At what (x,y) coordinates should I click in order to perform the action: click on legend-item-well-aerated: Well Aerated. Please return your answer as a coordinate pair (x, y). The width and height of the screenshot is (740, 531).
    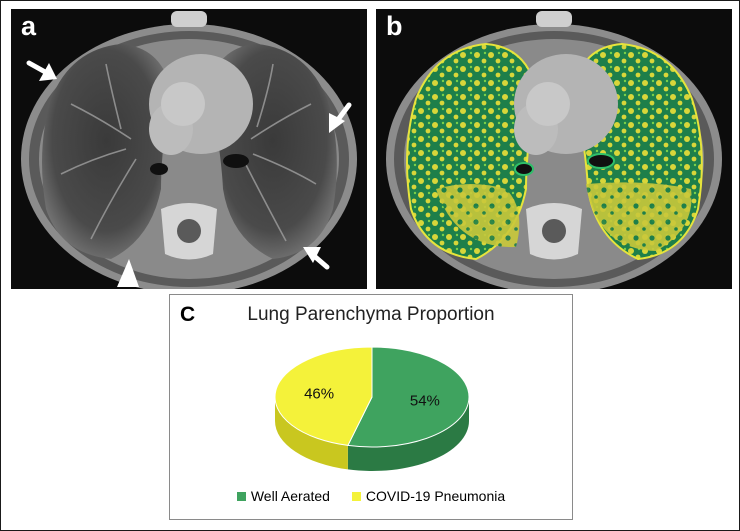
    Looking at the image, I should click on (283, 496).